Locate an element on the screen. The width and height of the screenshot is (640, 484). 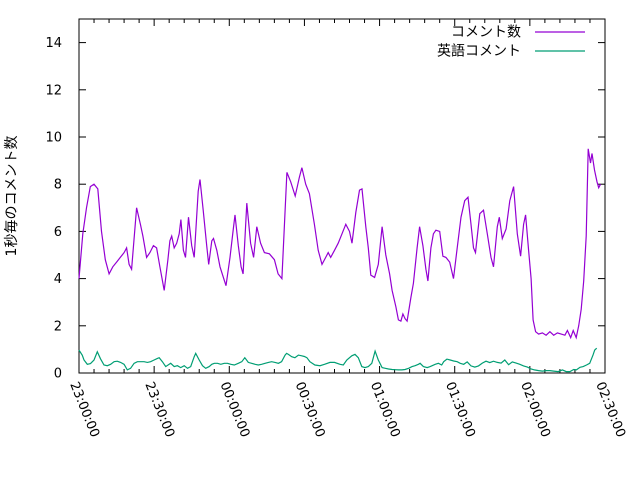
y-tick-label-3: 6 is located at coordinates (58, 232).